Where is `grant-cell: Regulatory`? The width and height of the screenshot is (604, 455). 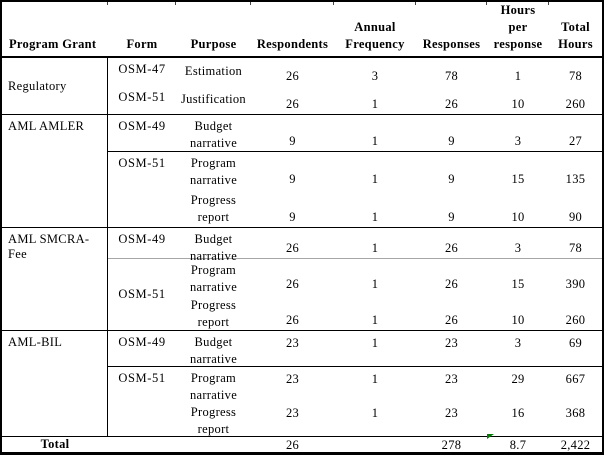
grant-cell: Regulatory is located at coordinates (55, 86).